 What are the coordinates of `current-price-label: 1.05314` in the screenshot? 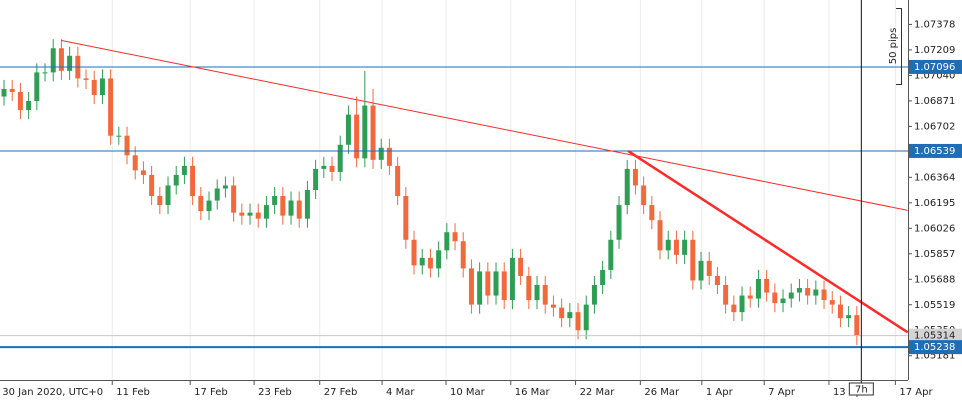 It's located at (934, 336).